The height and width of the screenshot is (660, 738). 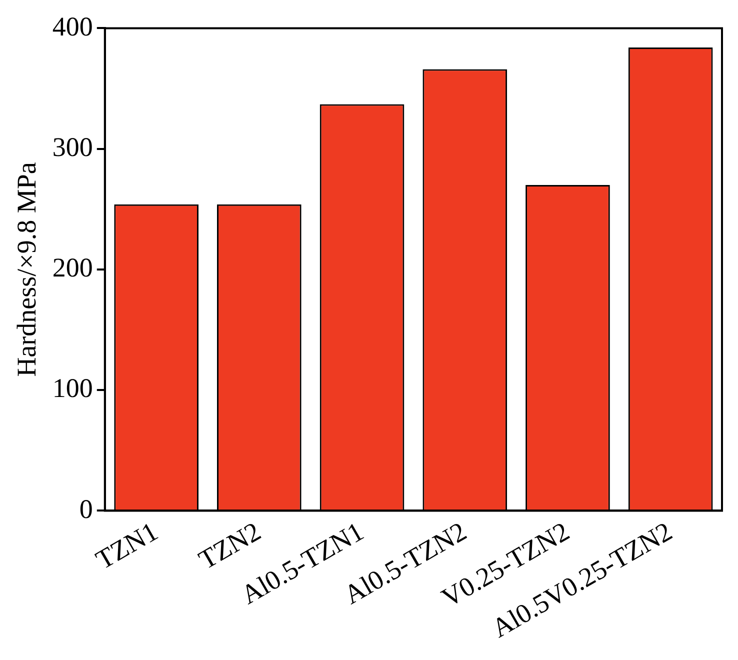 I want to click on y-tick-label: 400, so click(x=72, y=26).